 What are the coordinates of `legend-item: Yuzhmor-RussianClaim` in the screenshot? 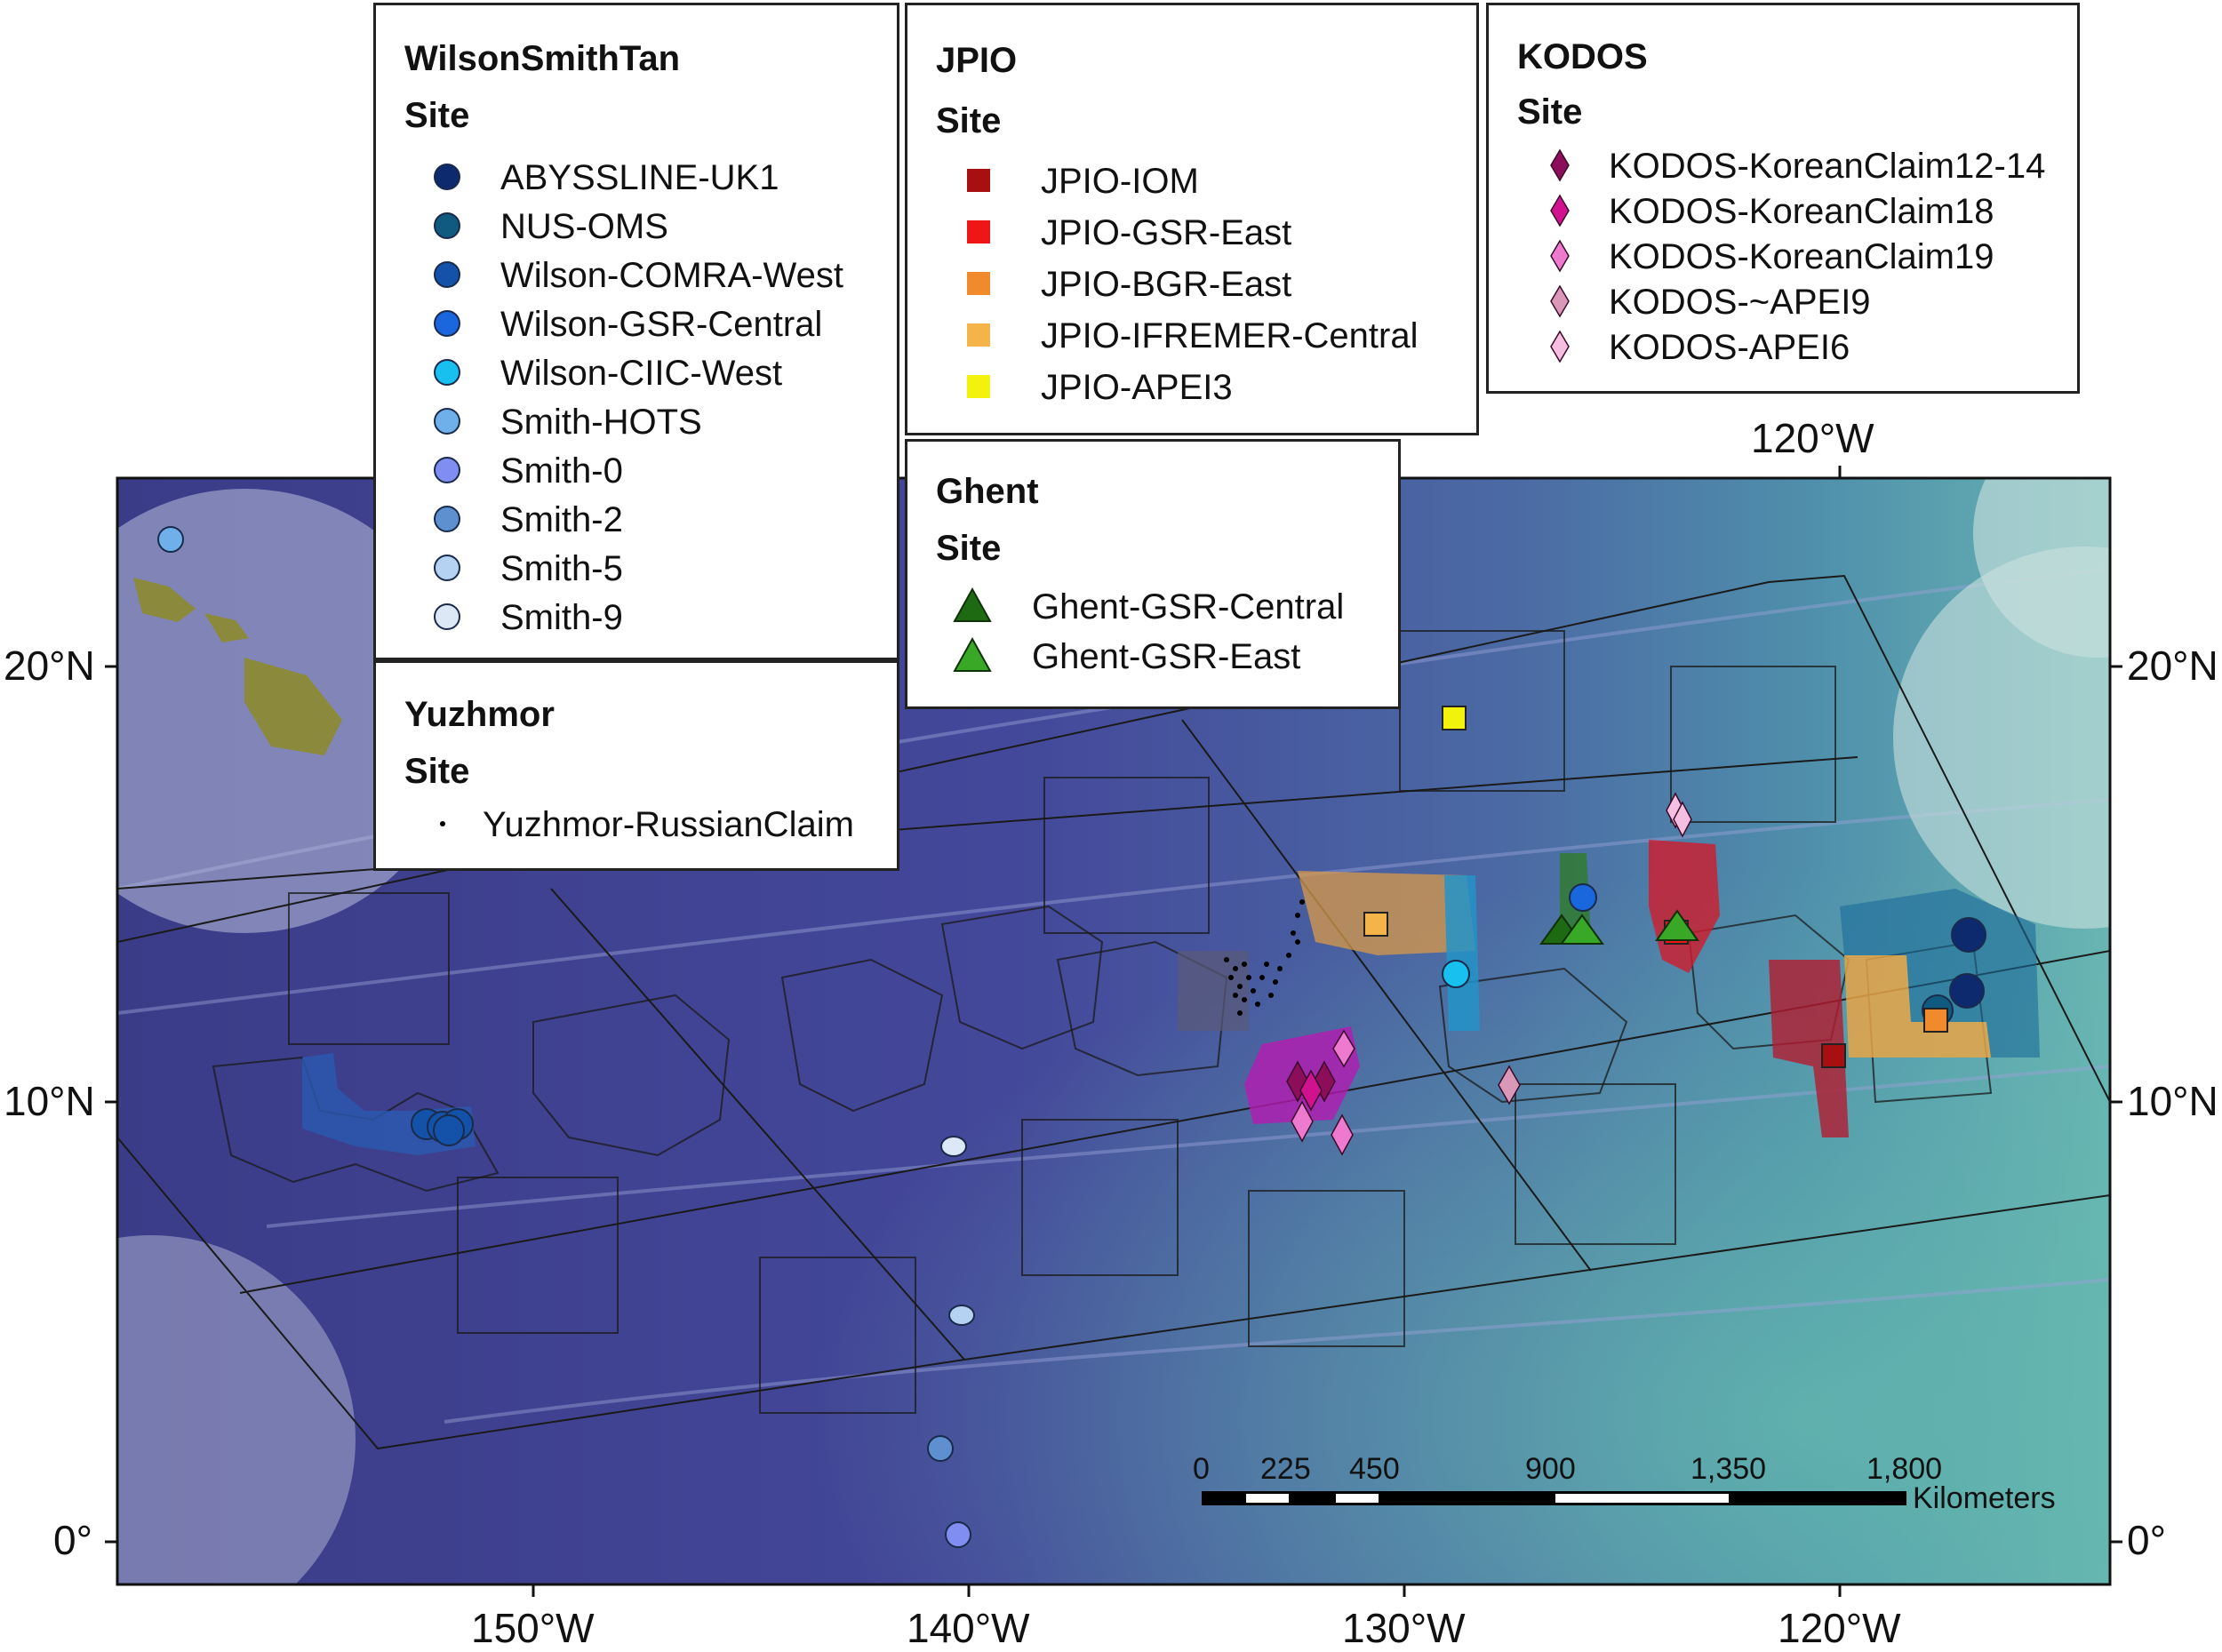 It's located at (636, 824).